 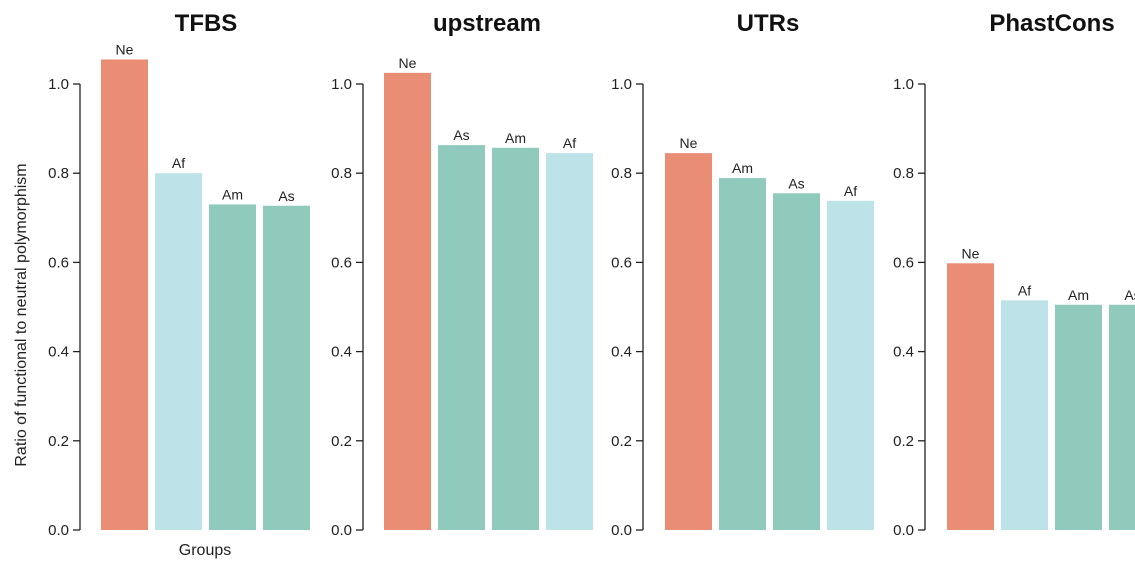 What do you see at coordinates (206, 23) in the screenshot?
I see `panel-title: TFBS` at bounding box center [206, 23].